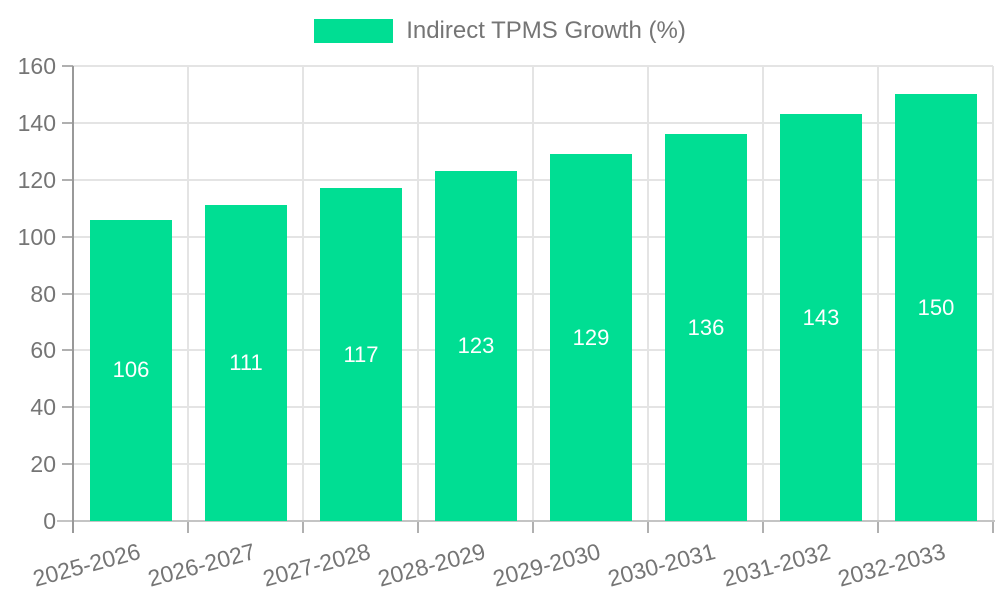  I want to click on bar-value-label: 129, so click(591, 337).